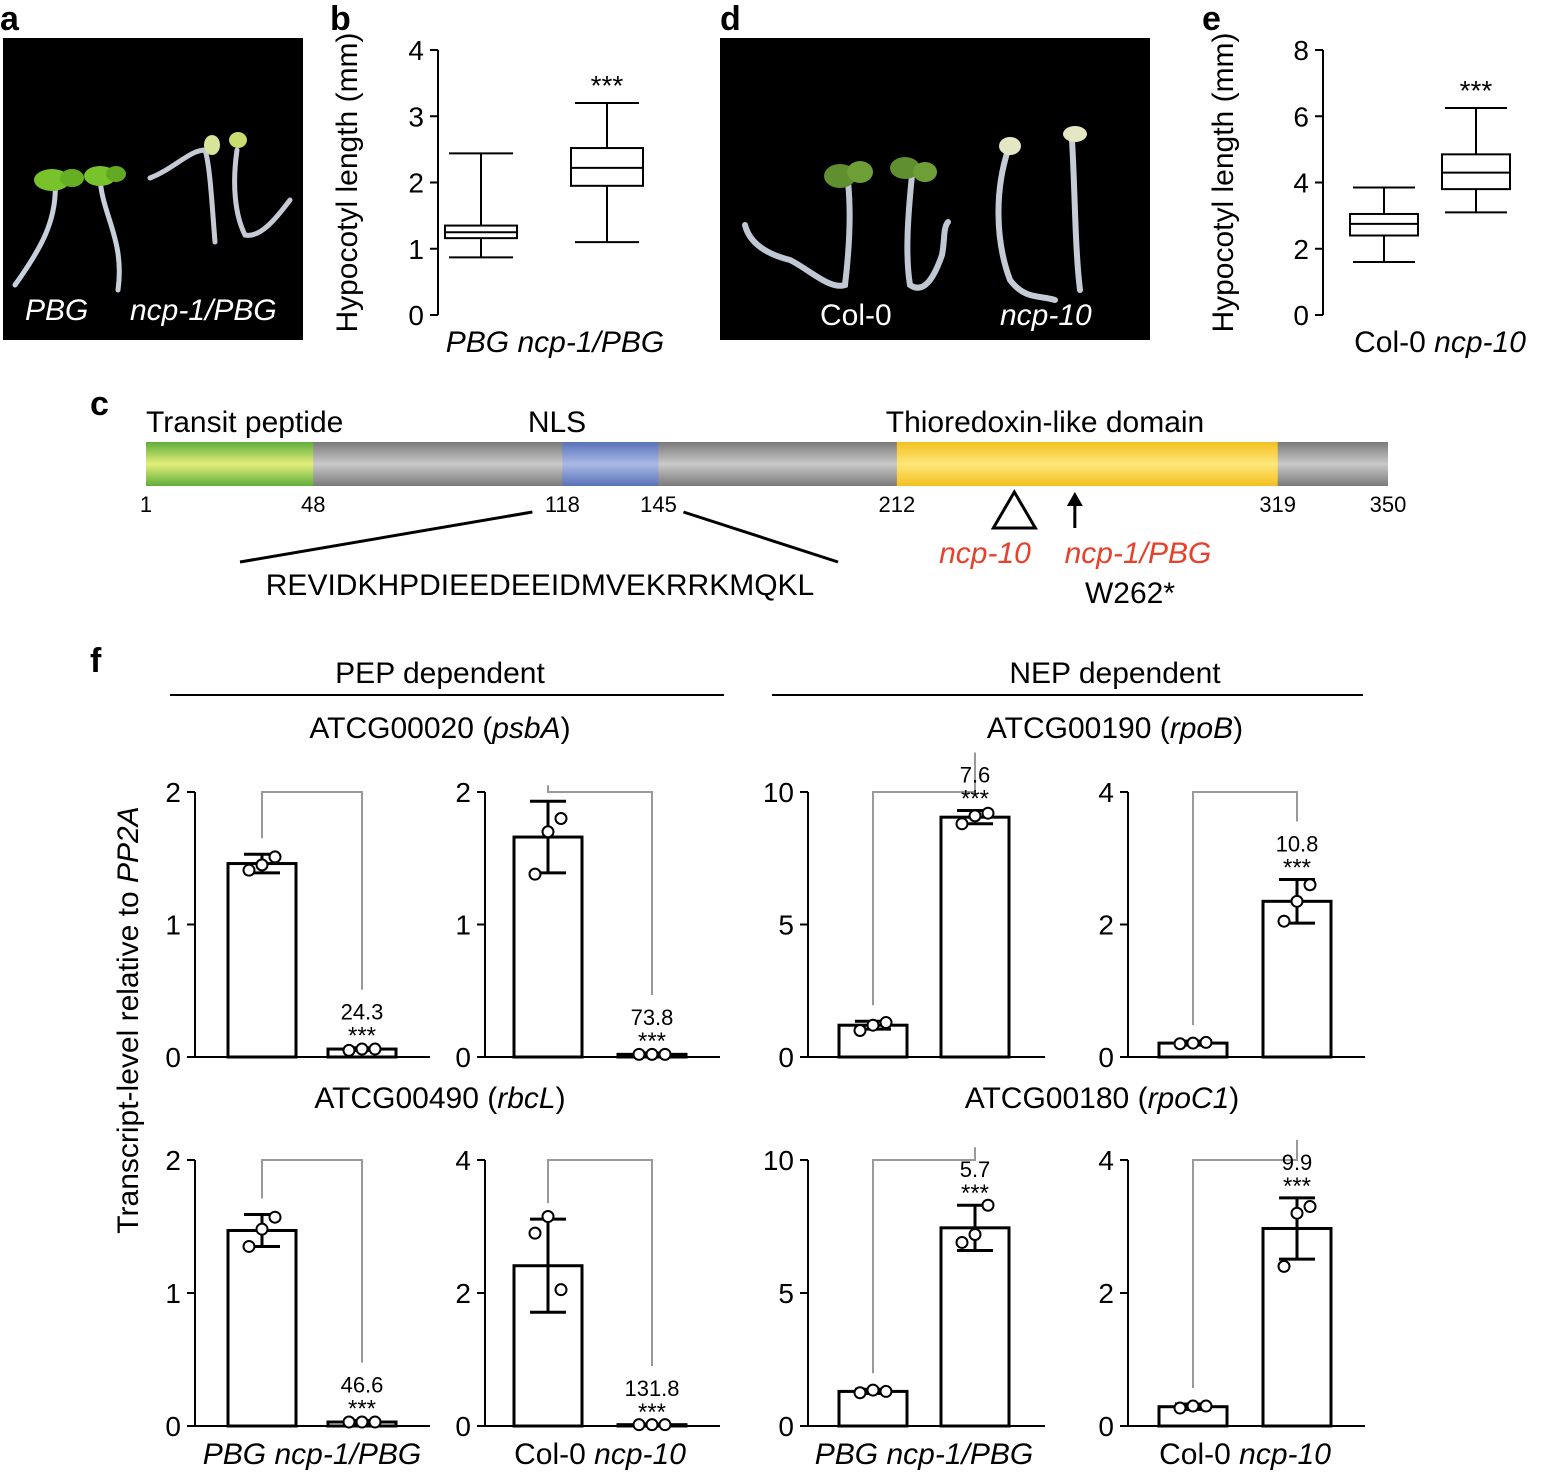 This screenshot has width=1545, height=1481. I want to click on bar-ncp-1/PBG, so click(975, 937).